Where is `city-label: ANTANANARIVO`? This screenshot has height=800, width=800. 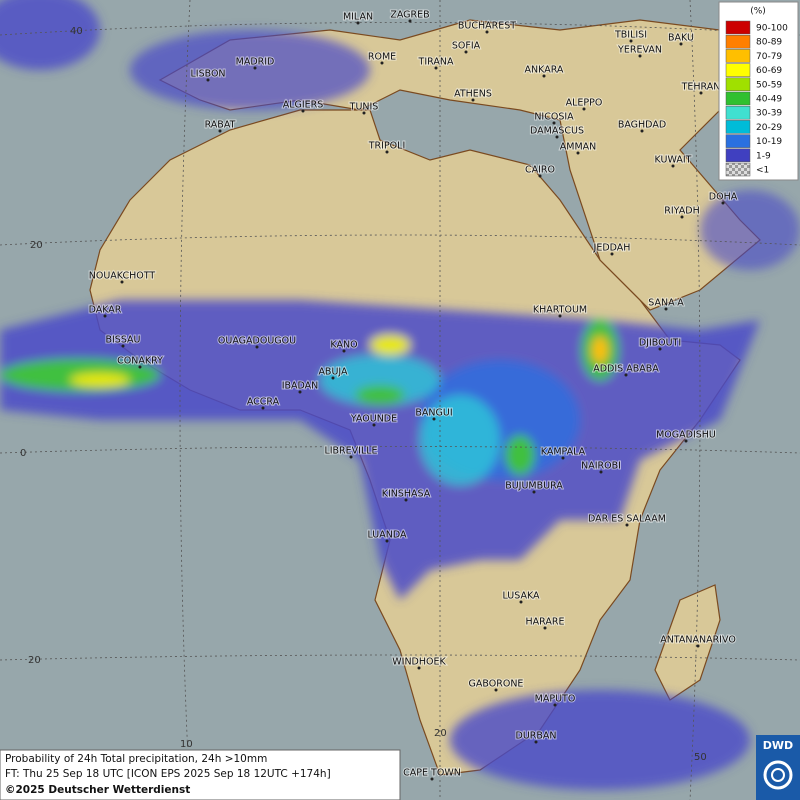
city-label: ANTANANARIVO is located at coordinates (698, 640).